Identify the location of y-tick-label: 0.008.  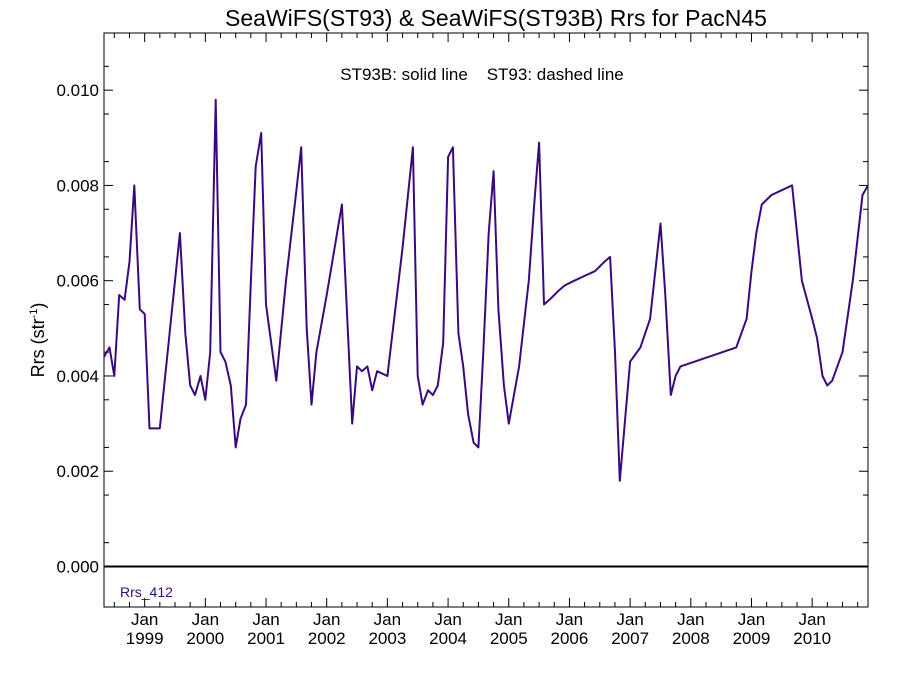
(77, 185).